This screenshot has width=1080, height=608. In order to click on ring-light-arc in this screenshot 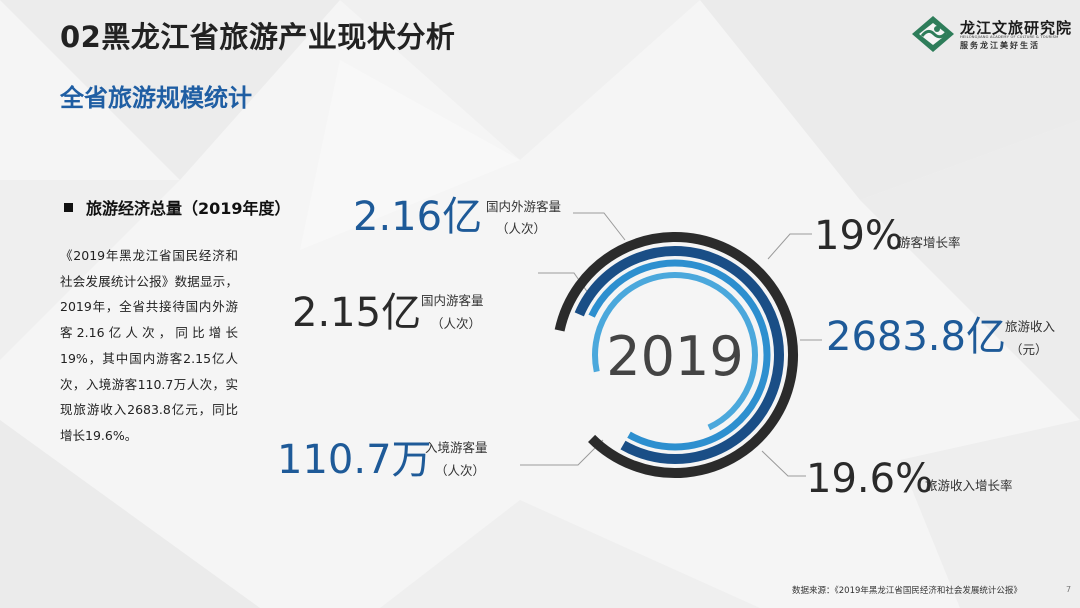, I will do `click(675, 351)`.